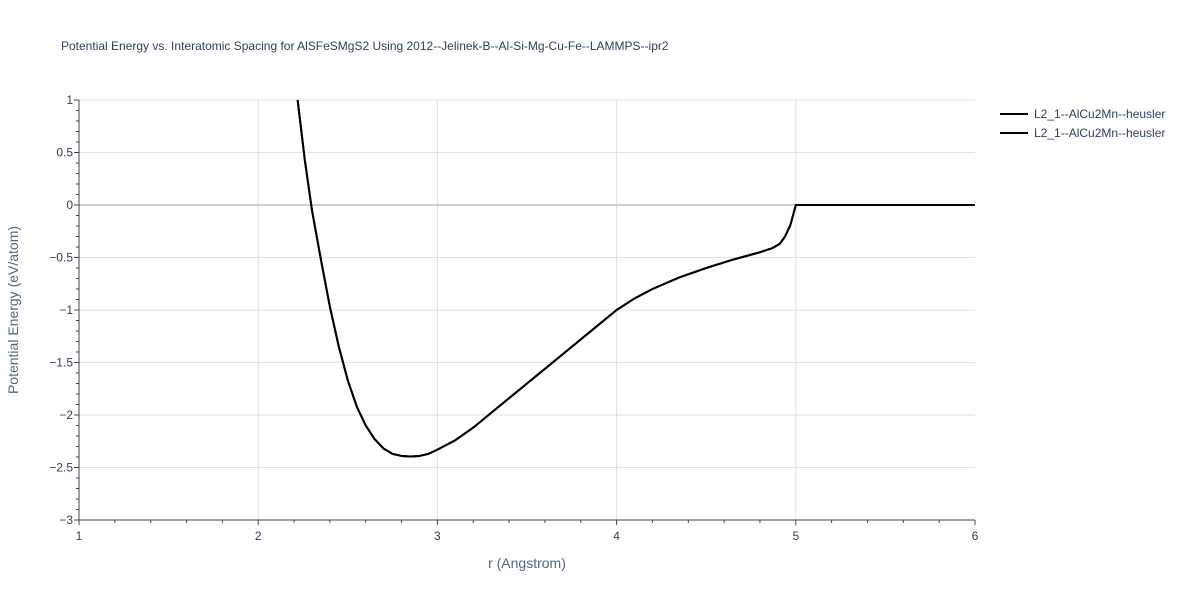 The width and height of the screenshot is (1200, 600). I want to click on y-tick-label: −3, so click(66, 520).